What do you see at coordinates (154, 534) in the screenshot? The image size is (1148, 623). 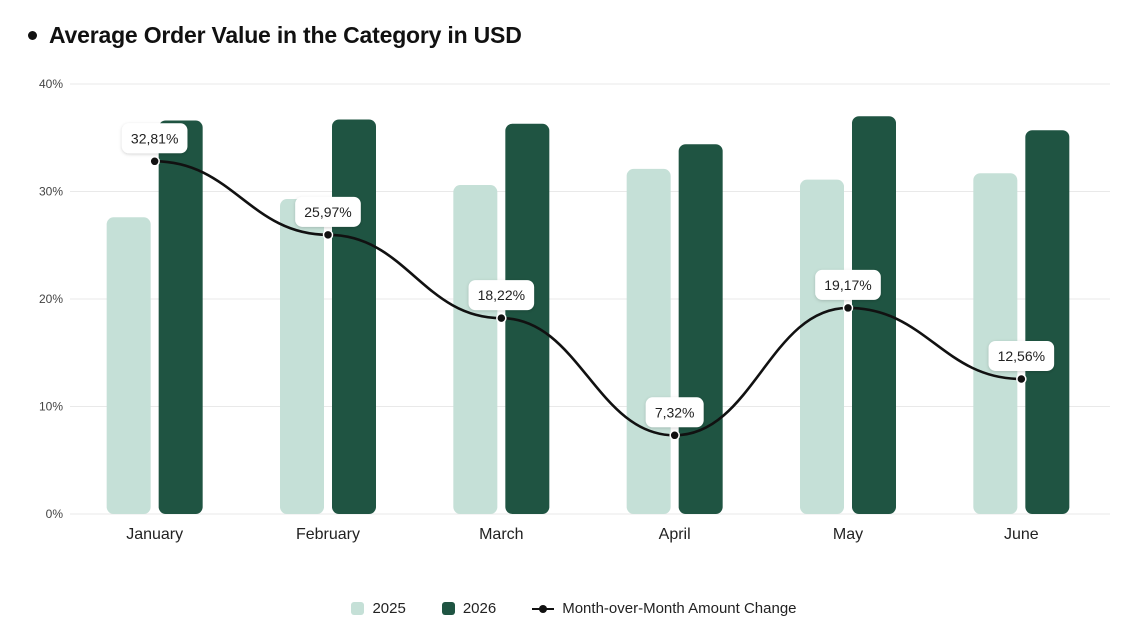 I see `x-tick-label: January` at bounding box center [154, 534].